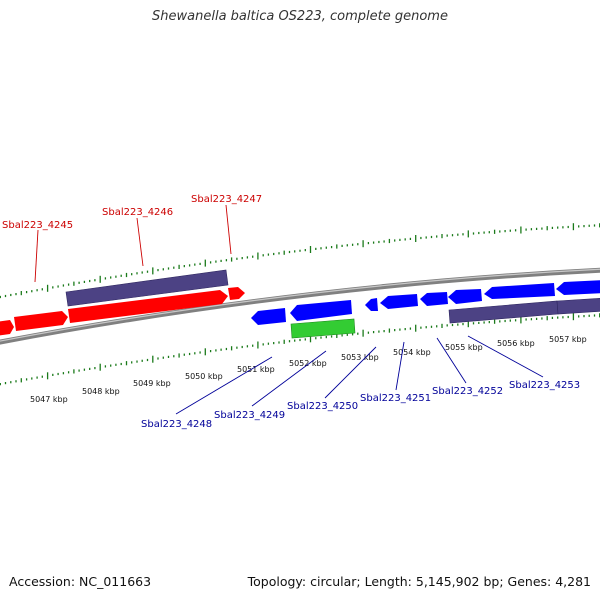 This screenshot has width=600, height=600. What do you see at coordinates (544, 385) in the screenshot?
I see `reverse-gene-label: Sbal223_4253` at bounding box center [544, 385].